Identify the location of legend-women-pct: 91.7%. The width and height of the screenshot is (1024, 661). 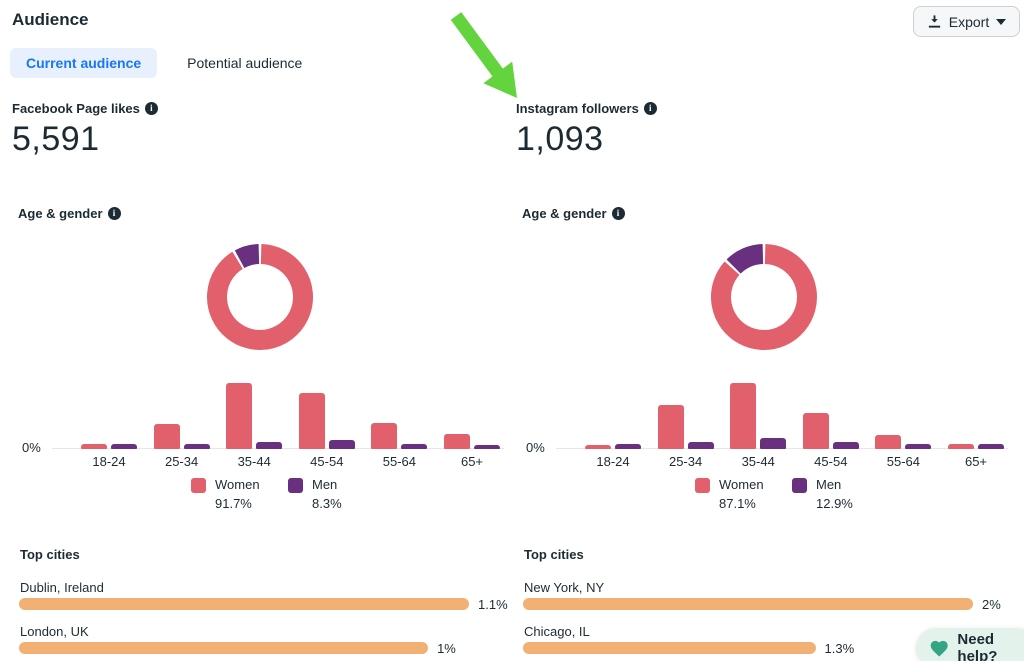
(233, 503).